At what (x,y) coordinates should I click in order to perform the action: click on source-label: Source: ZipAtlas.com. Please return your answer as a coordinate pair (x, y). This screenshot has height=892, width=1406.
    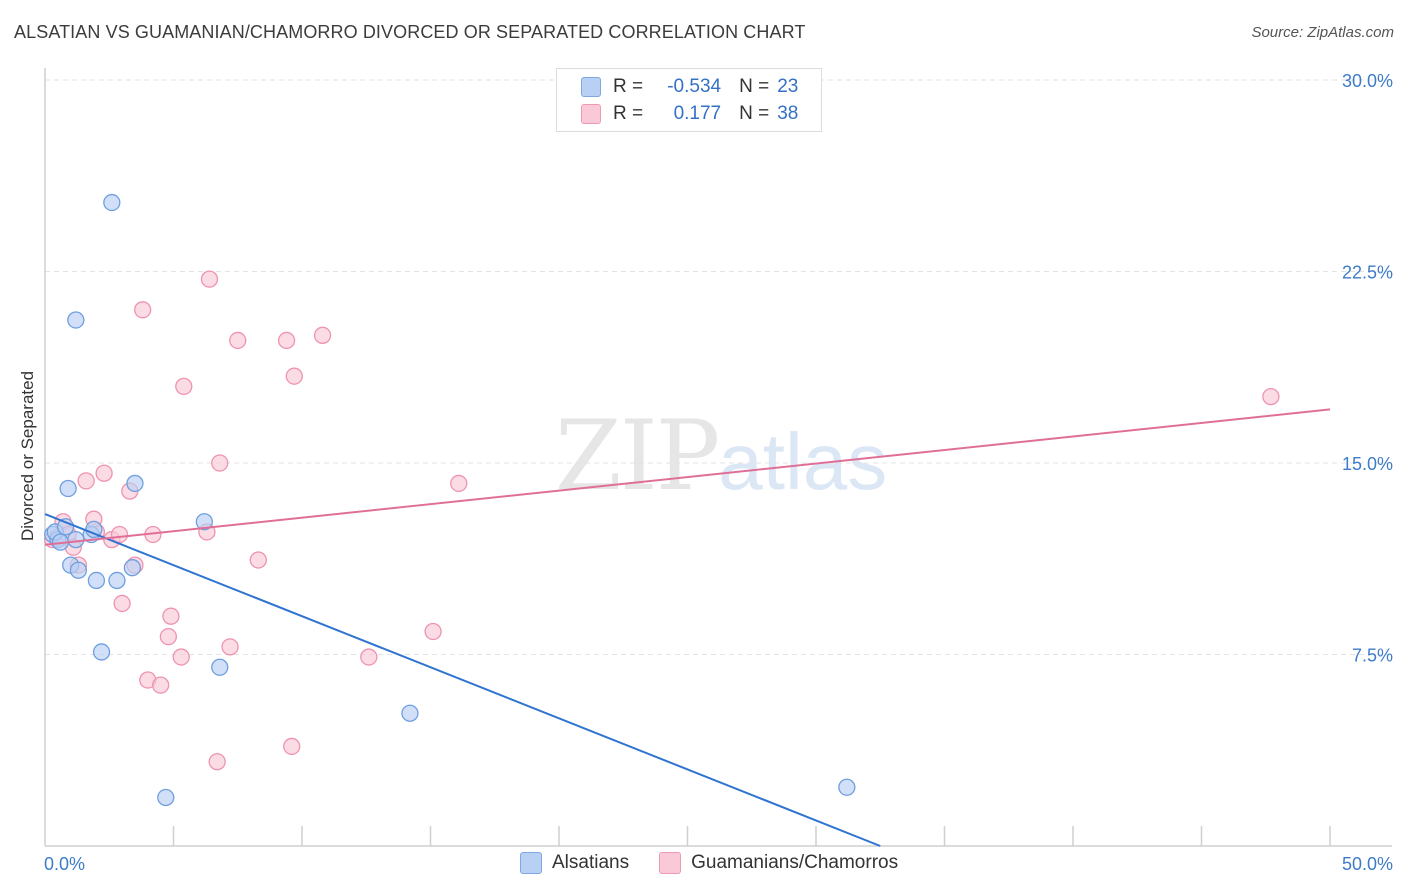
    Looking at the image, I should click on (1322, 32).